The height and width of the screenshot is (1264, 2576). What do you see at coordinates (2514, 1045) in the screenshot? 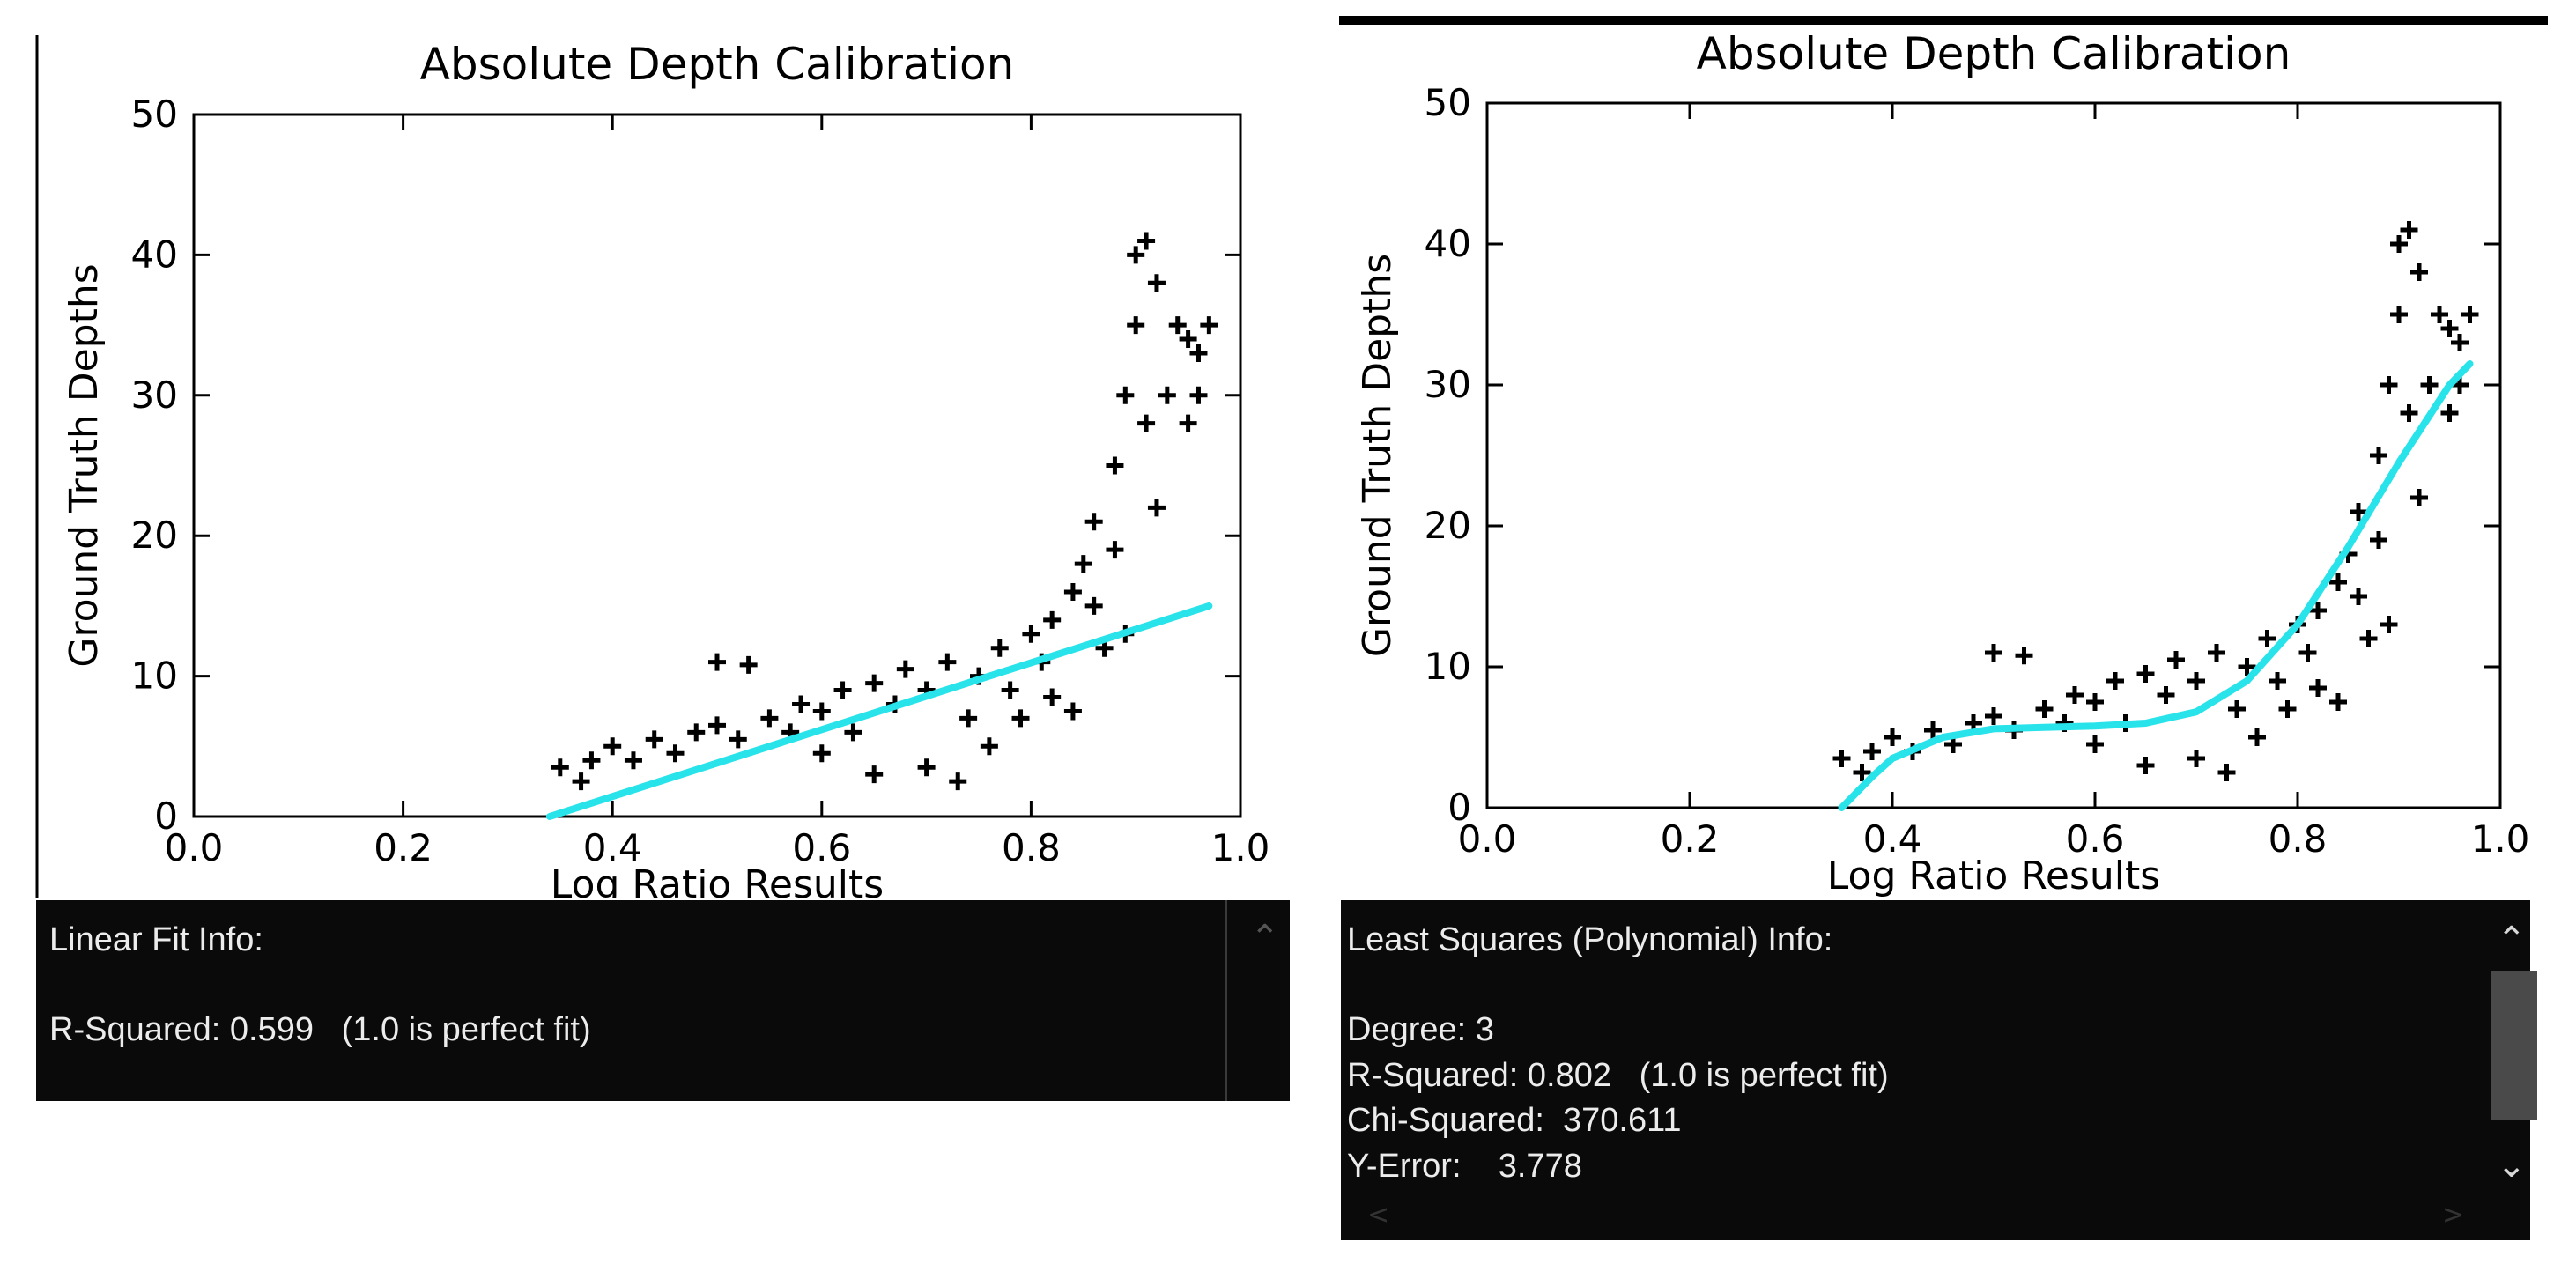
I see `scroll-thumb` at bounding box center [2514, 1045].